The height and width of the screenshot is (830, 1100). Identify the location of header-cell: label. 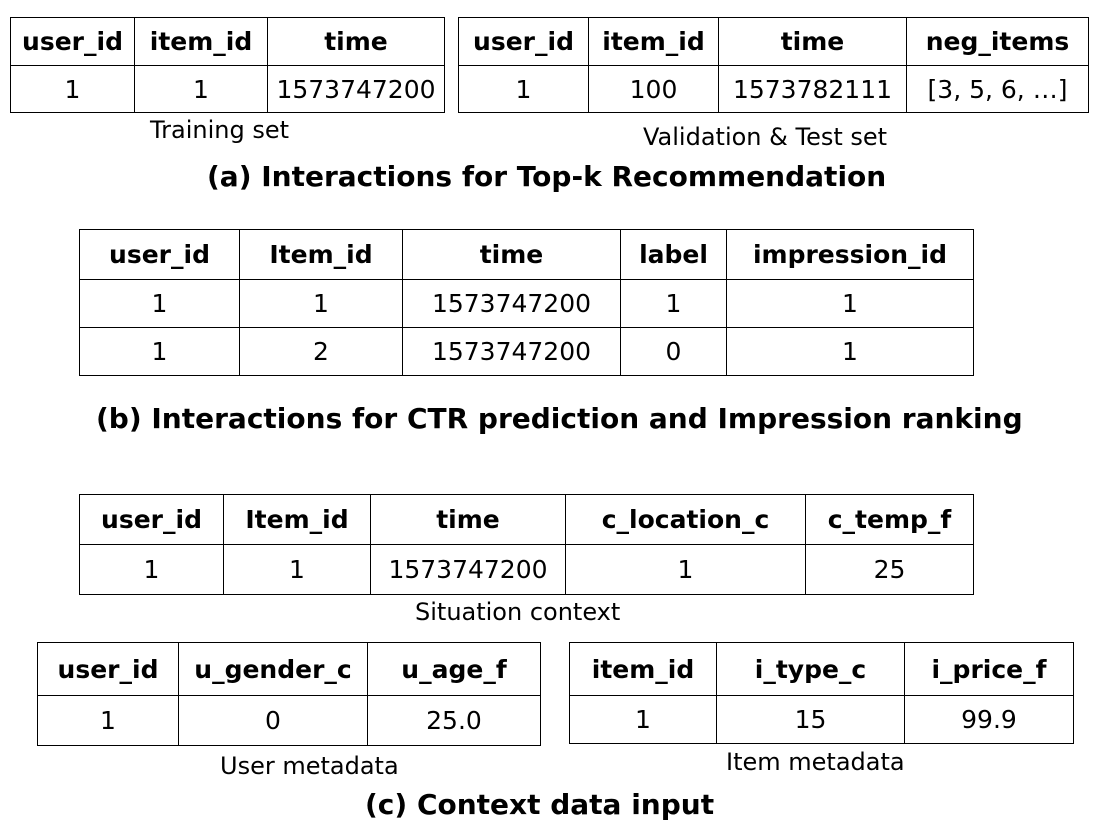
(673, 254).